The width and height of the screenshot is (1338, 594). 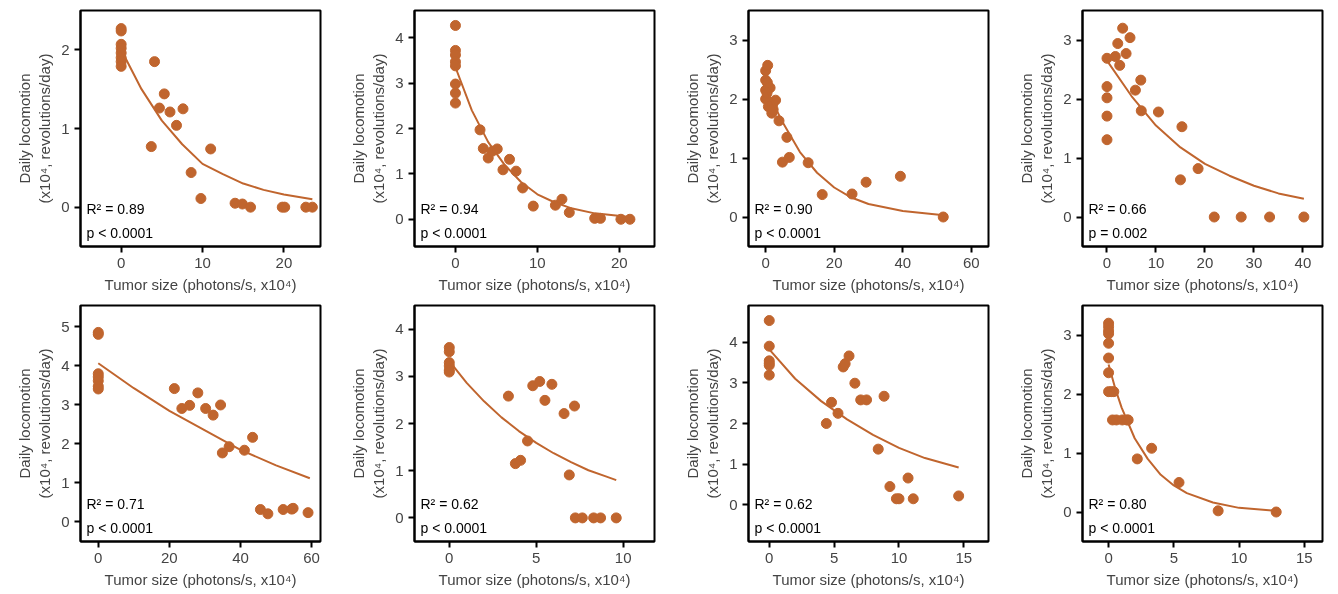 I want to click on annotation: p = 0.002, so click(x=1118, y=232).